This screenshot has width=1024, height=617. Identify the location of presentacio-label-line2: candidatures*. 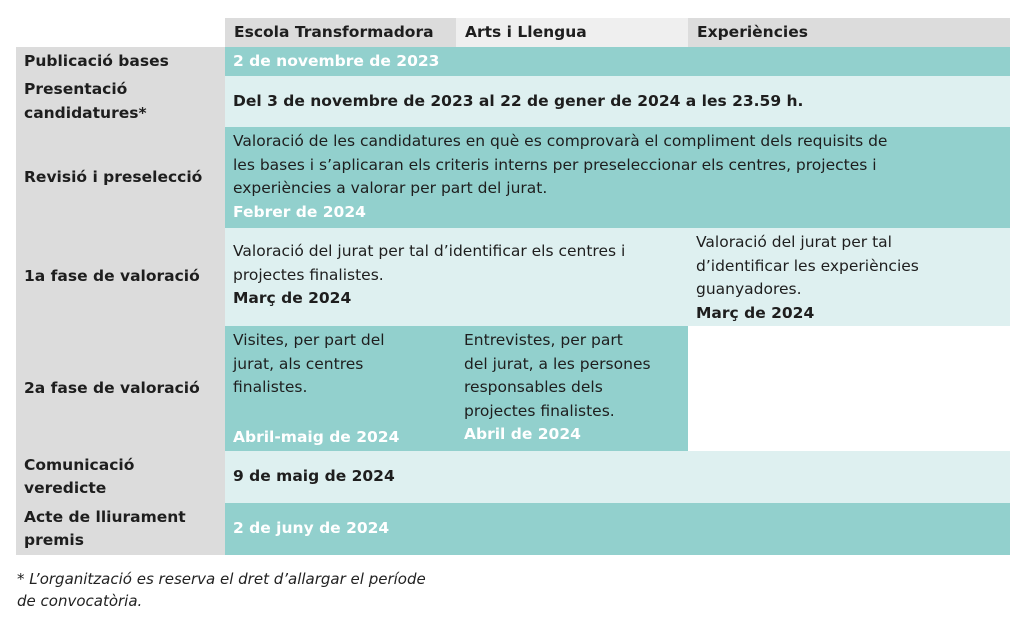
(85, 112).